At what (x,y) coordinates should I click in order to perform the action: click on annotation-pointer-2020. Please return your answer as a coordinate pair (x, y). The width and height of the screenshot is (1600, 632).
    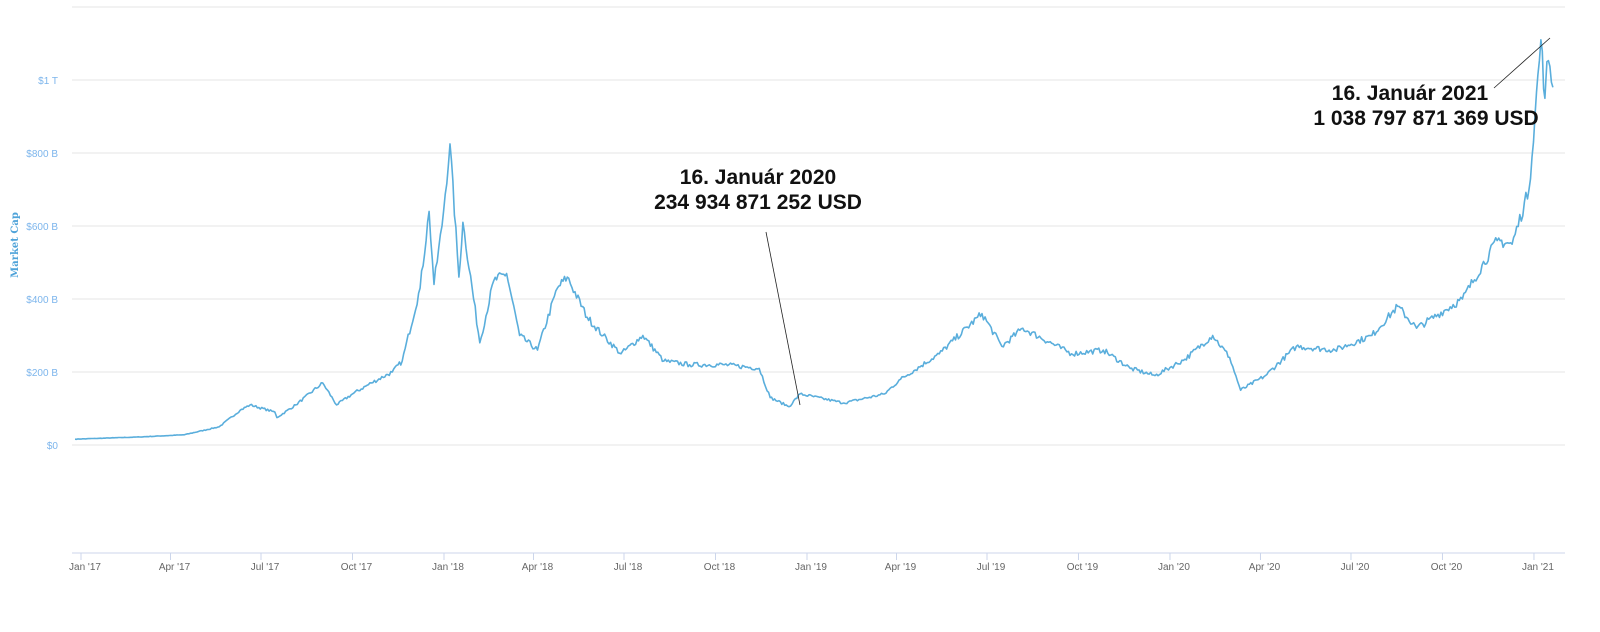
    Looking at the image, I should click on (783, 318).